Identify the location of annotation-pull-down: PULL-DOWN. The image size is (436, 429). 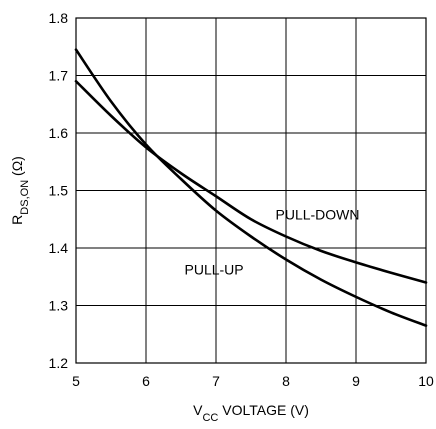
(318, 215).